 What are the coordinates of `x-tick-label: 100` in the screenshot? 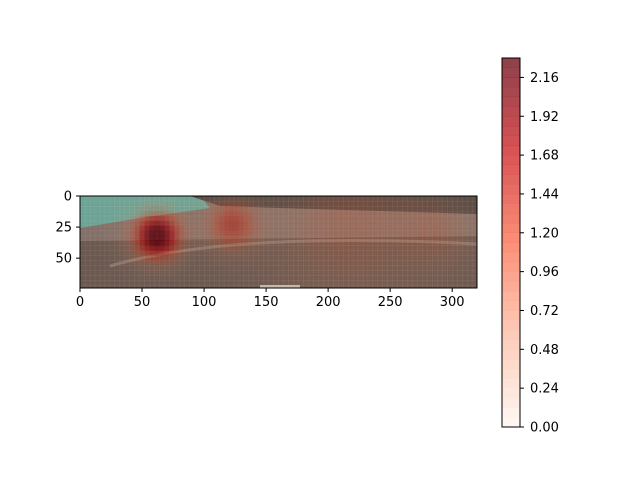 It's located at (204, 302).